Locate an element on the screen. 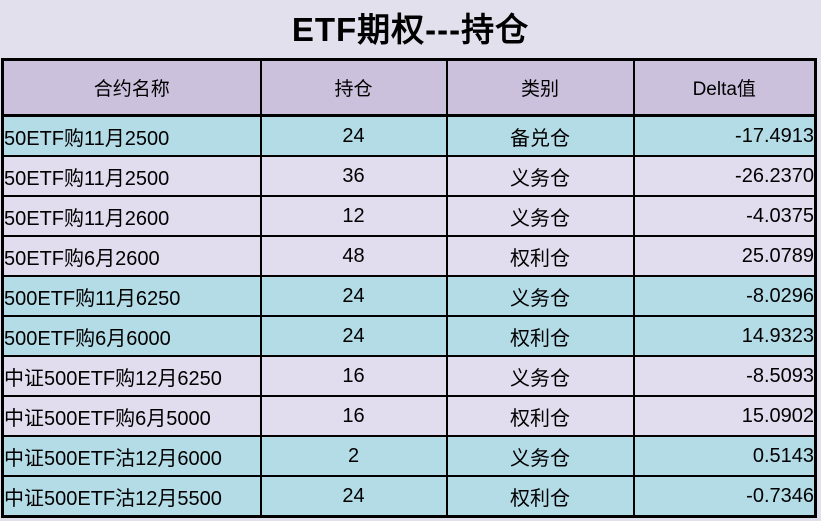  cell-delta: -4.0375 is located at coordinates (724, 216).